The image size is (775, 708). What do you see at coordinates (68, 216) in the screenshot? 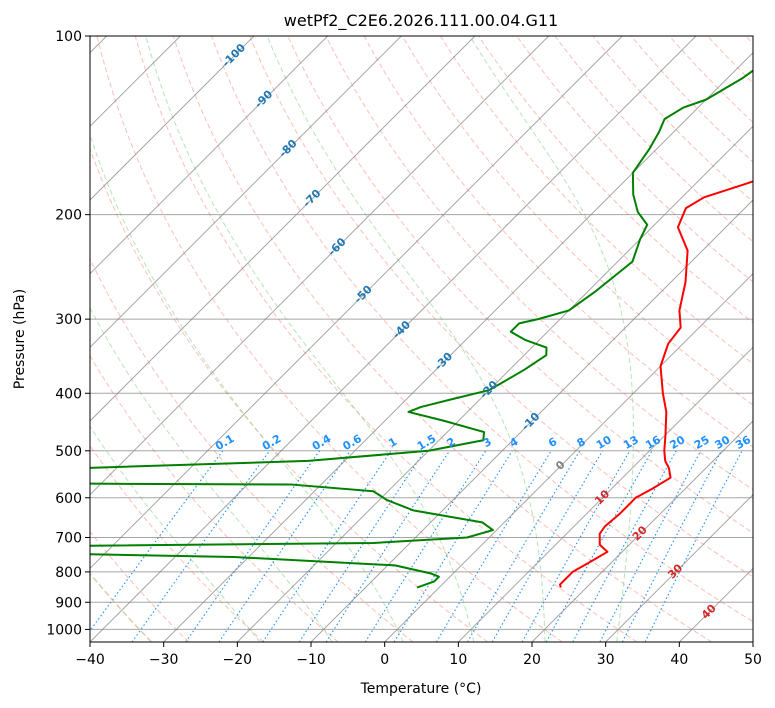
I see `y-tick-label: 200` at bounding box center [68, 216].